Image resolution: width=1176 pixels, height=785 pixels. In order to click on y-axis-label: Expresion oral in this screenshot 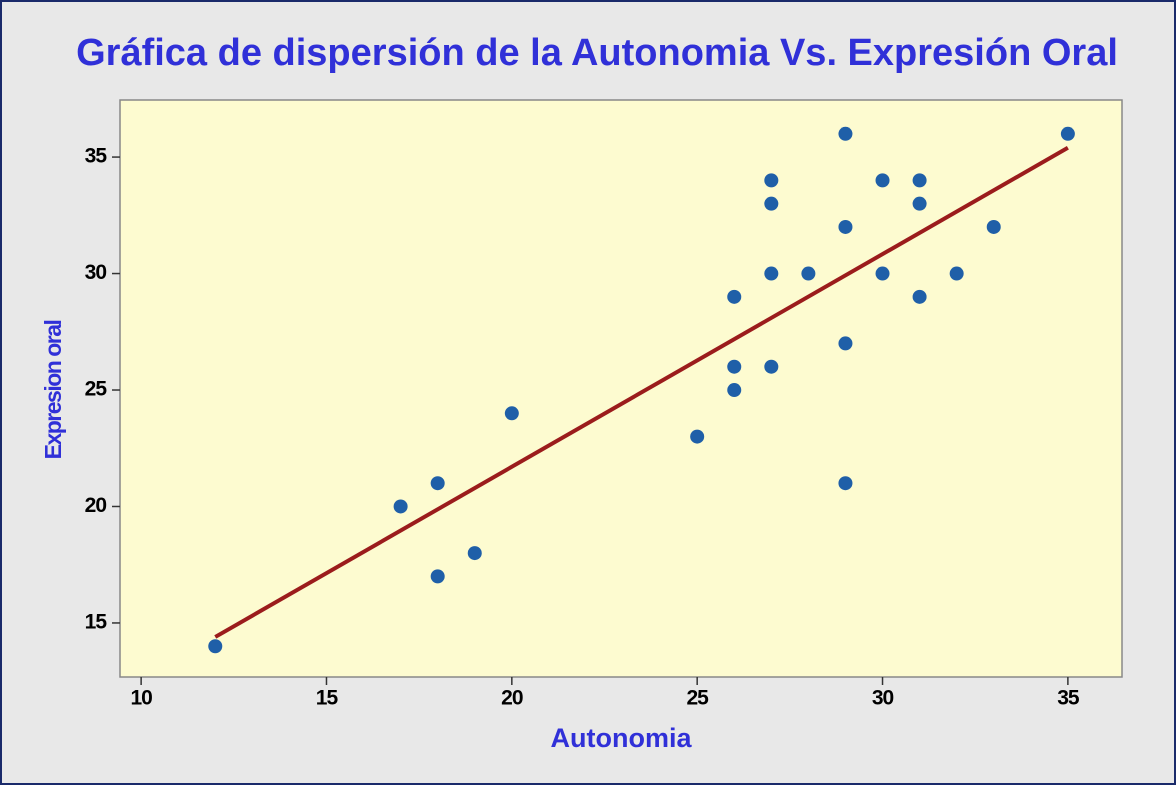, I will do `click(53, 390)`.